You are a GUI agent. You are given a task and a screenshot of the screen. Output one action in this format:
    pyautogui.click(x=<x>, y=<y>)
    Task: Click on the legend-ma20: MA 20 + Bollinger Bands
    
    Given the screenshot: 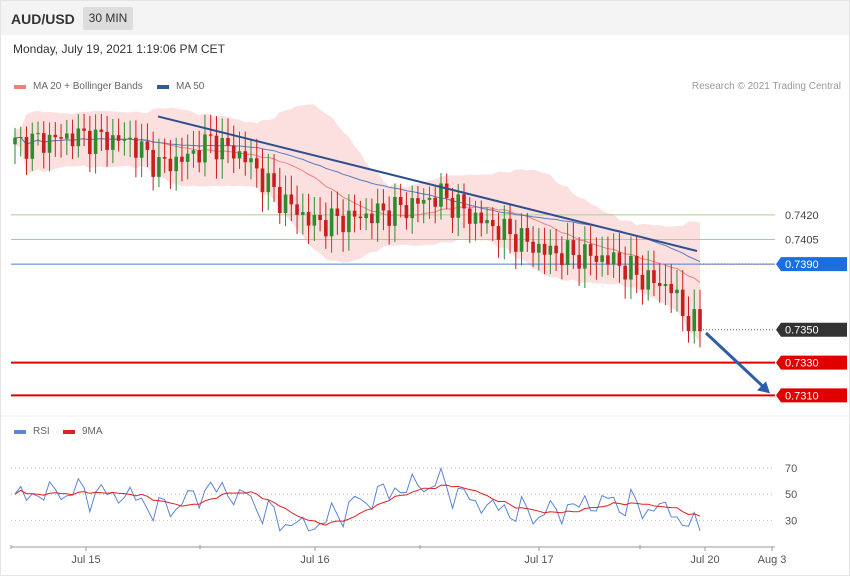 What is the action you would take?
    pyautogui.click(x=78, y=86)
    